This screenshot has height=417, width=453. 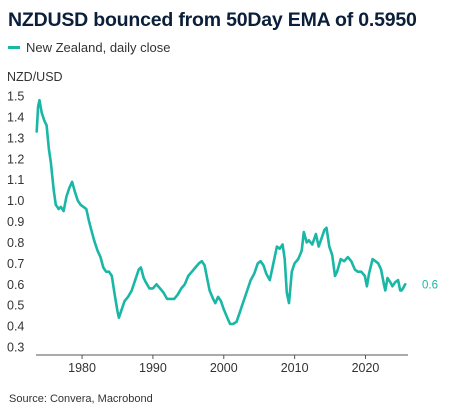 I want to click on y-axis-unit-label: NZD/USD, so click(x=35, y=77).